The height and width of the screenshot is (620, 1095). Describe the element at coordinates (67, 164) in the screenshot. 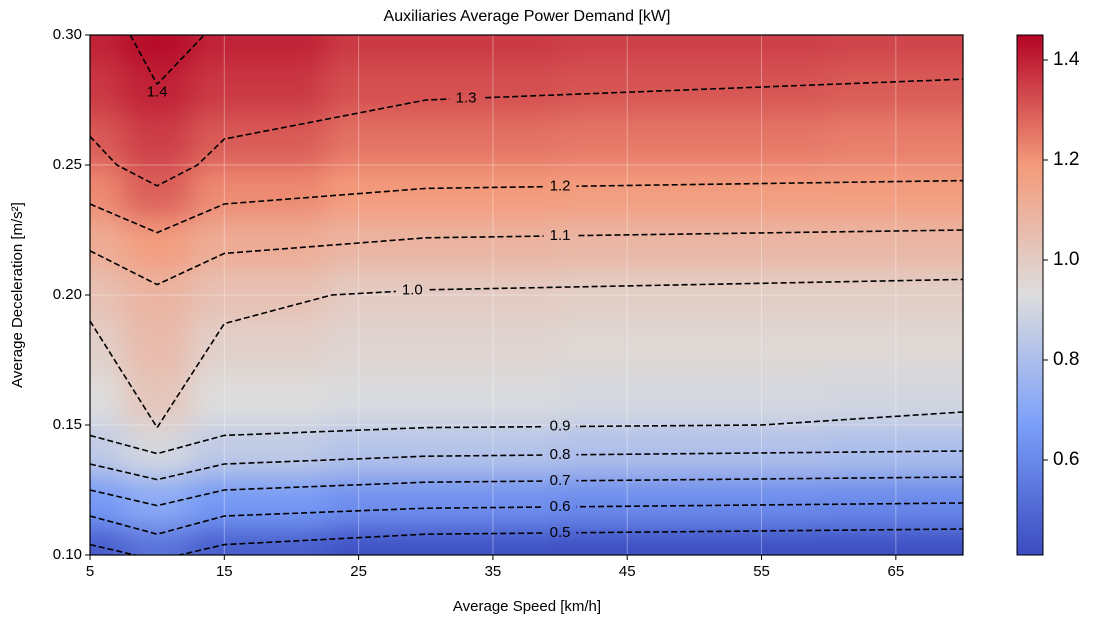

I see `y-tick-label: 0.25` at that location.